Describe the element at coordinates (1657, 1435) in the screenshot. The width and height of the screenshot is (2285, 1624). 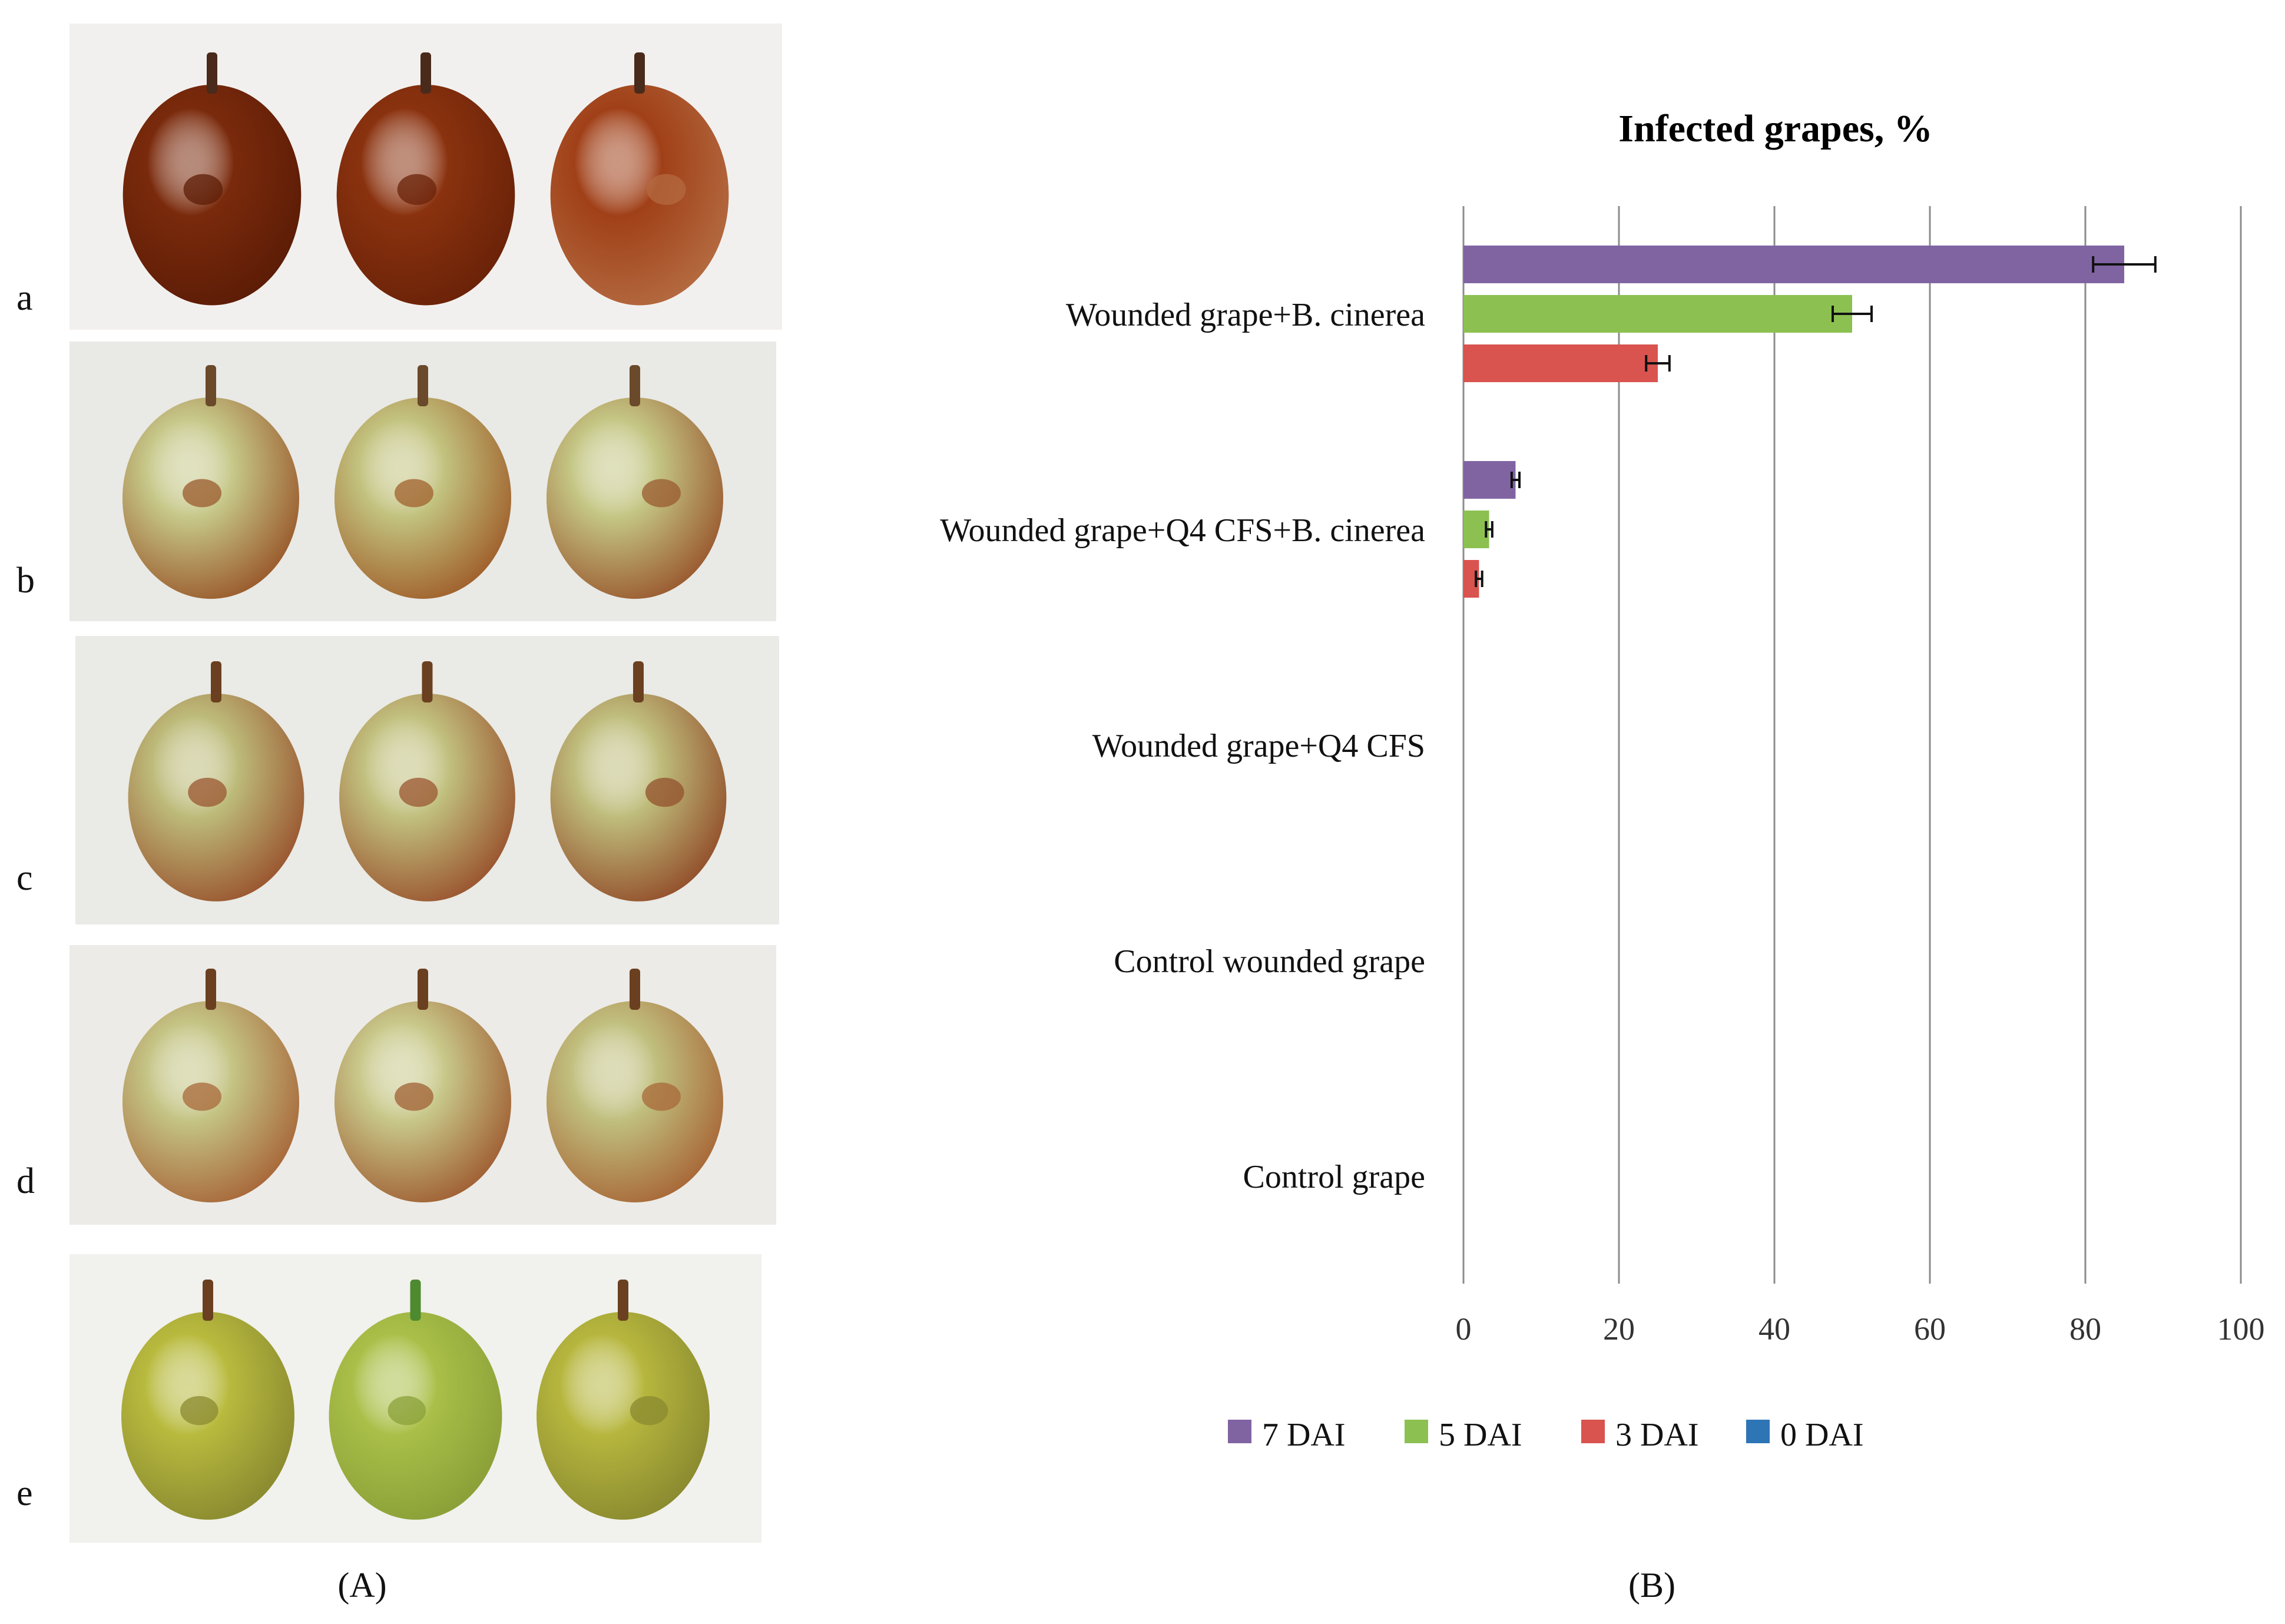
I see `legend-label: 3 DAI` at that location.